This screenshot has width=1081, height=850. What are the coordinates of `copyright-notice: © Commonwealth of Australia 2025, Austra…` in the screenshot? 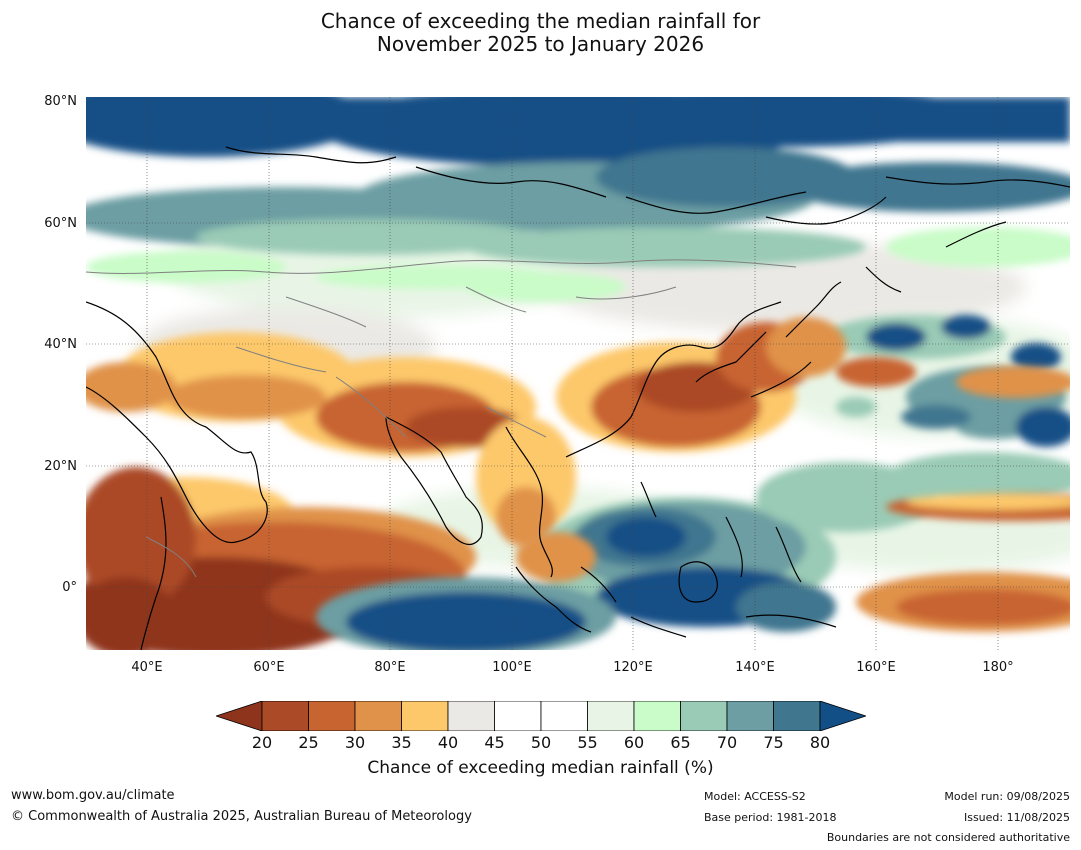 It's located at (241, 816).